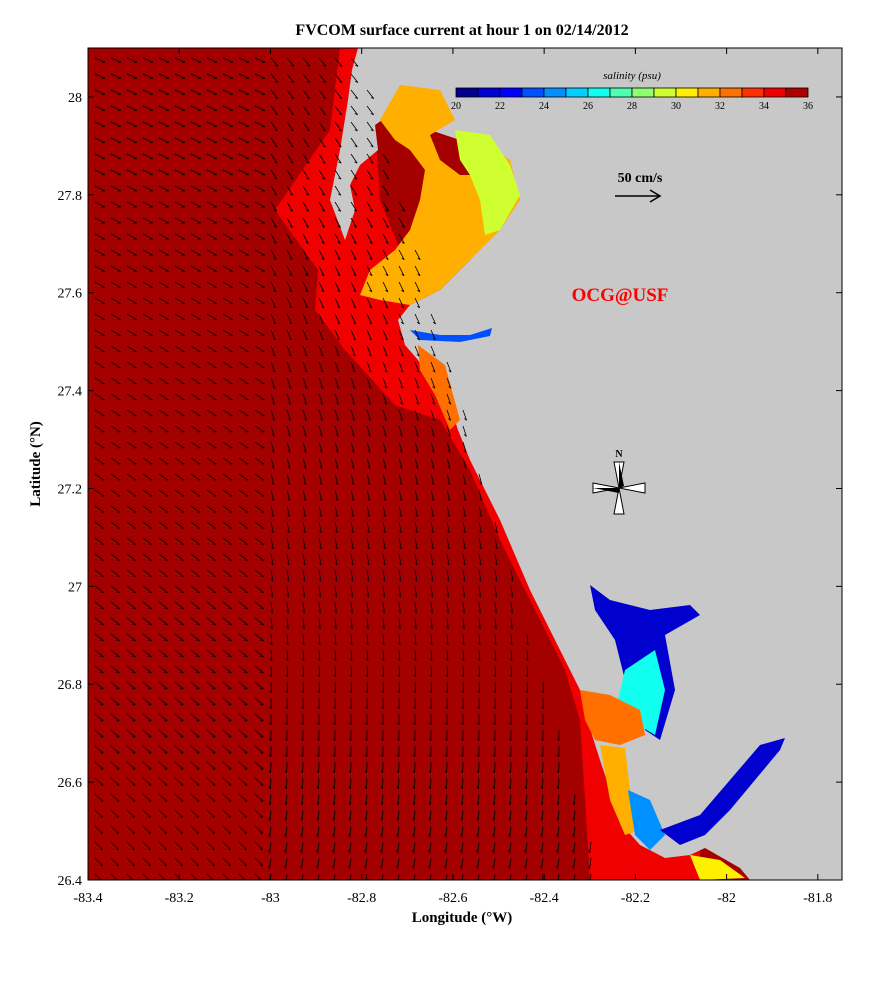 This screenshot has width=878, height=984. Describe the element at coordinates (635, 898) in the screenshot. I see `x-tick-label: -82.2` at that location.